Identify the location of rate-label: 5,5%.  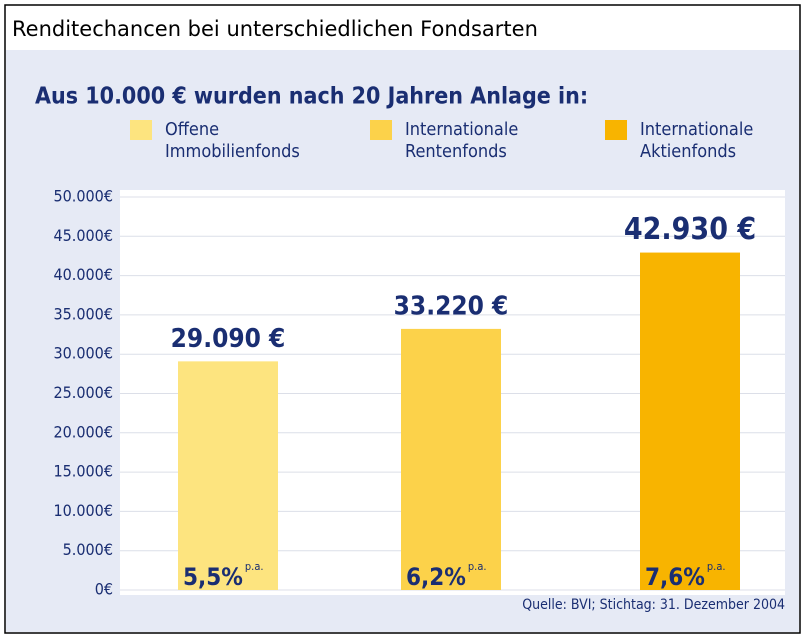
(213, 577).